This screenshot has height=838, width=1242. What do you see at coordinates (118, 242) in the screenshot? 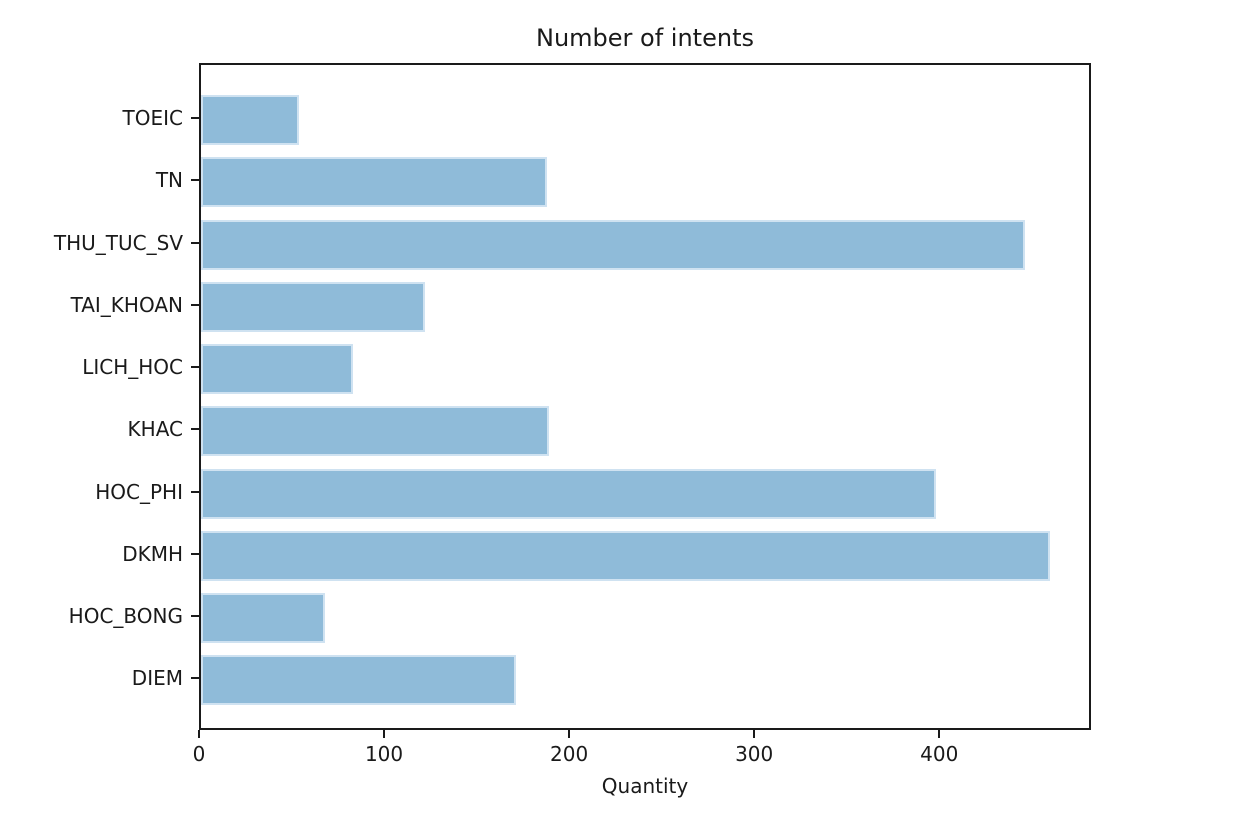
I see `y-tick-label-THU_TUC_SV: THU_TUC_SV` at bounding box center [118, 242].